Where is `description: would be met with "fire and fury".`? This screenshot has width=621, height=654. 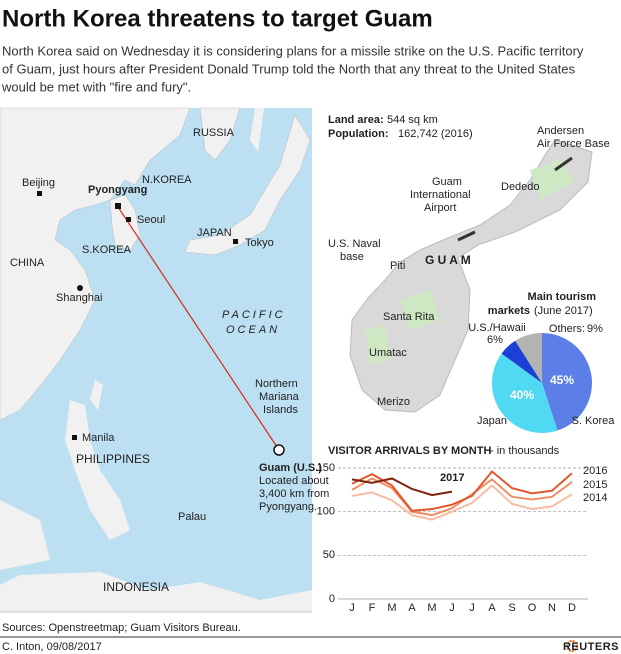 description: would be met with "fire and fury". is located at coordinates (96, 86).